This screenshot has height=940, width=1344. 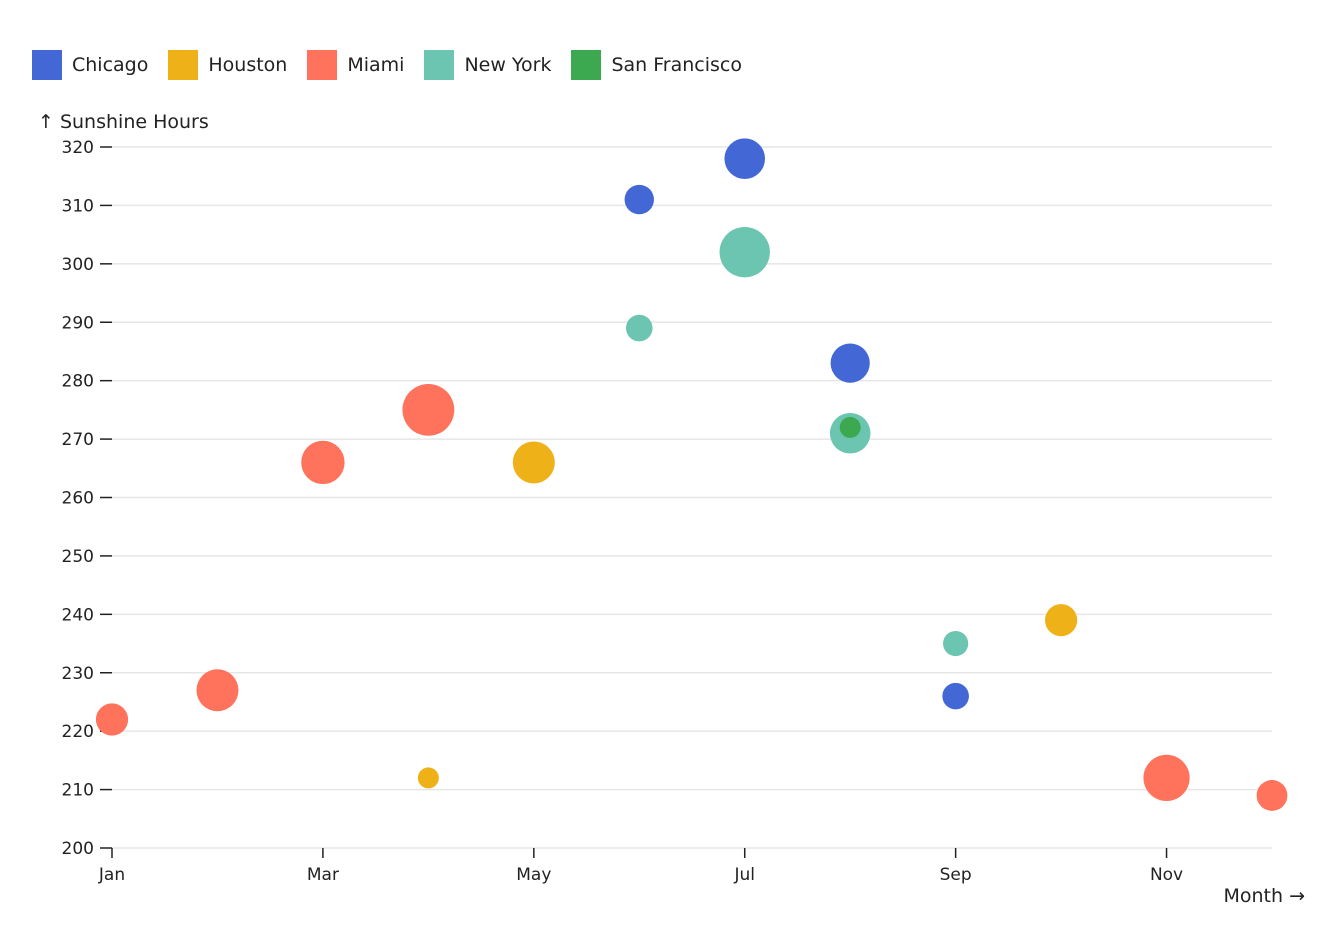 I want to click on legend-label: Miami, so click(x=376, y=65).